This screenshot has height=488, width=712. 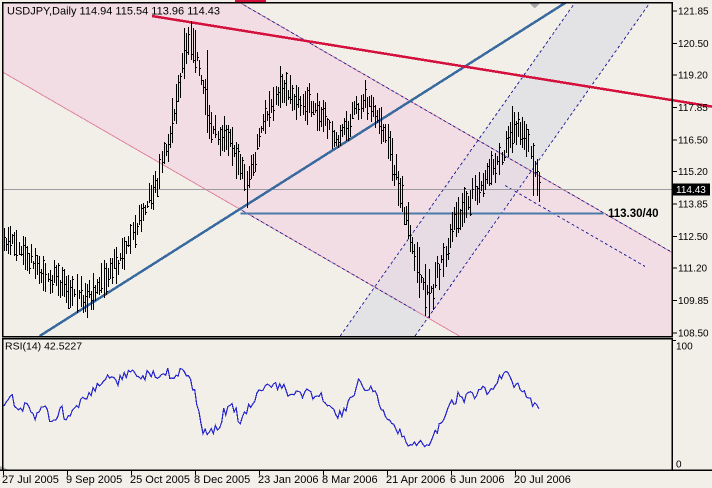 What do you see at coordinates (288, 480) in the screenshot?
I see `svg-text: 23 Jan 2006` at bounding box center [288, 480].